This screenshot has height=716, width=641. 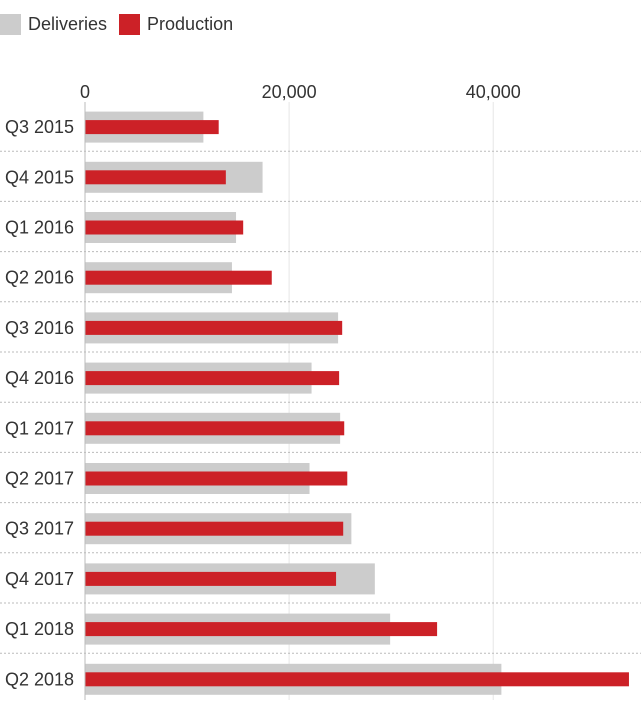 I want to click on x-tick-label: 40,000, so click(x=493, y=92).